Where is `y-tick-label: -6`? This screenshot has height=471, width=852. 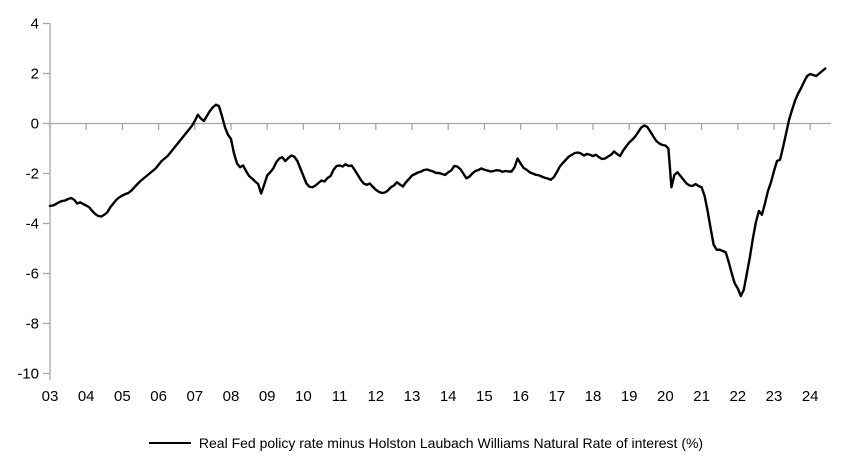
y-tick-label: -6 is located at coordinates (32, 274).